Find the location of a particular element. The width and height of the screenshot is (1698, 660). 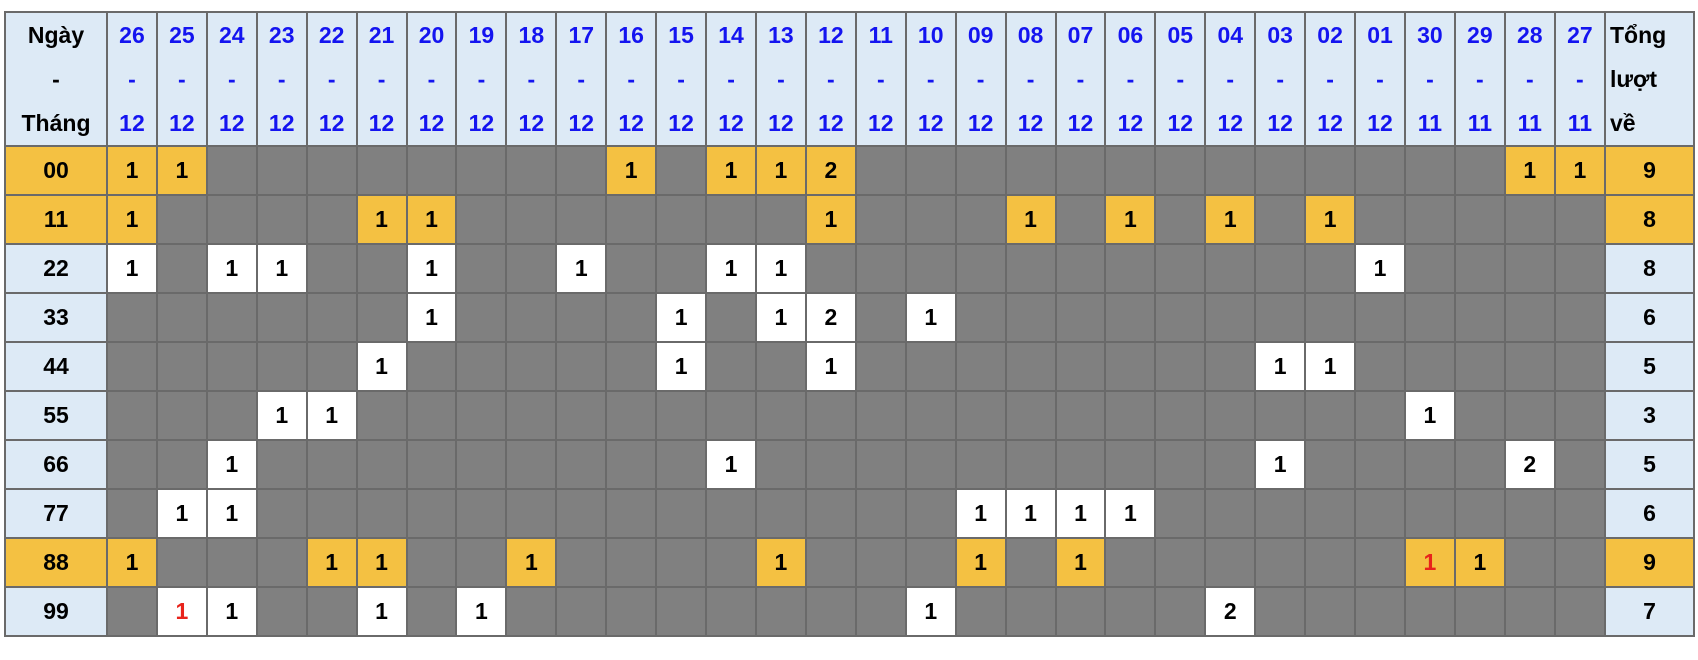

row-total: 8 is located at coordinates (1649, 219).